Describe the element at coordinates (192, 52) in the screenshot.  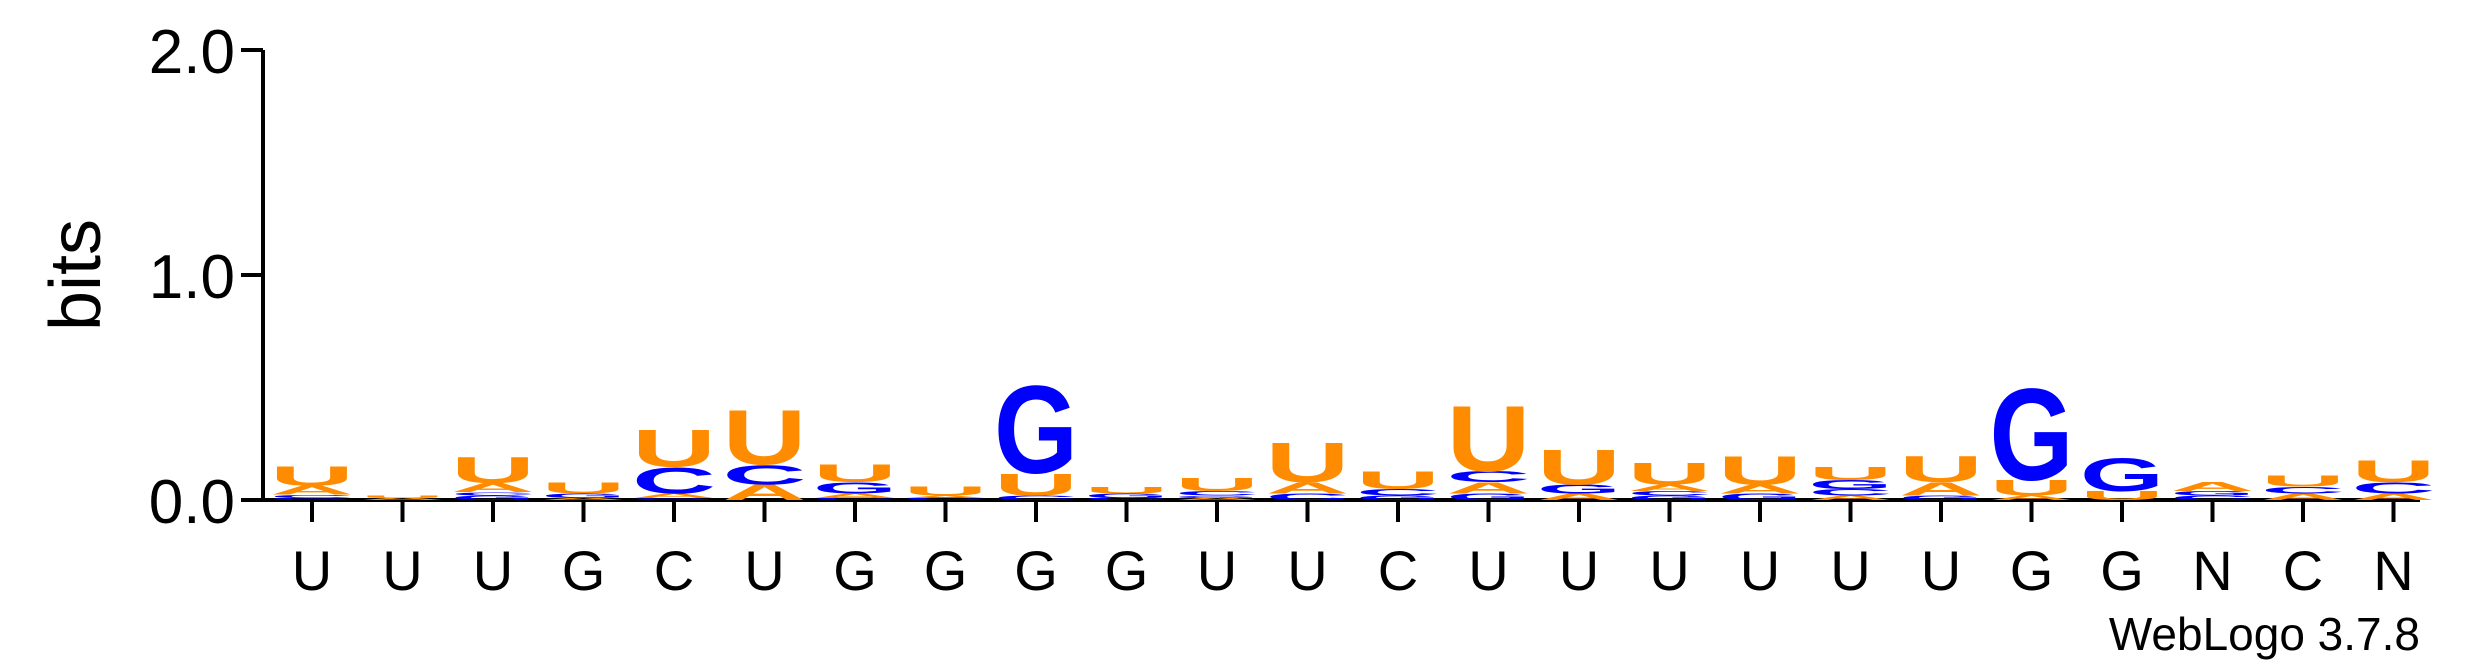
I see `y-tick-label: 2.0` at that location.